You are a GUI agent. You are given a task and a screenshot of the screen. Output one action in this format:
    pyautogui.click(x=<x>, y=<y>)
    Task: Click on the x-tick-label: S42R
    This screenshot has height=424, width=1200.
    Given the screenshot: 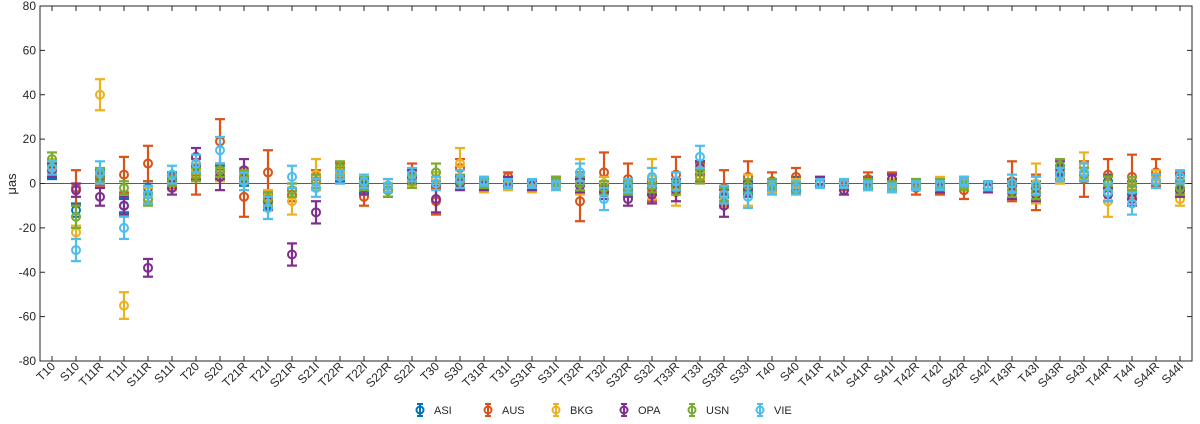 What is the action you would take?
    pyautogui.click(x=954, y=374)
    